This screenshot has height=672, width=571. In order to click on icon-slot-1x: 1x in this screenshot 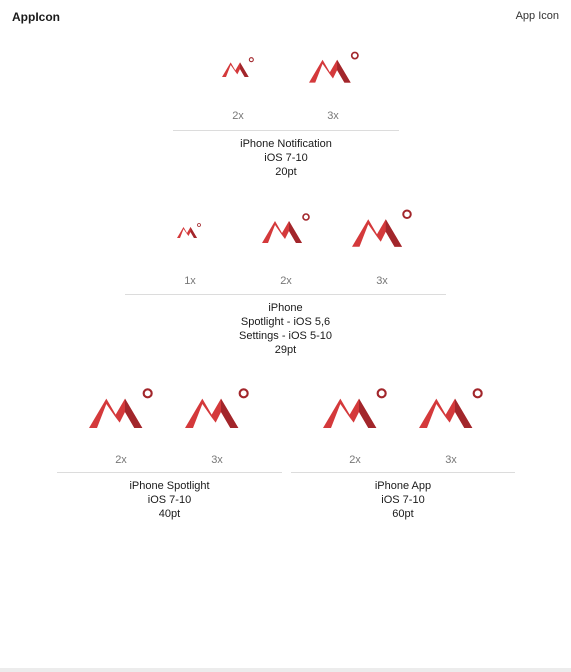, I will do `click(190, 246)`.